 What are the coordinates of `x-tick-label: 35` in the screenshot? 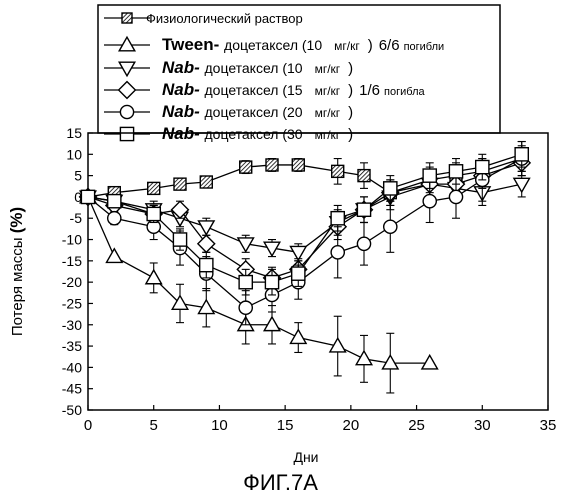 It's located at (548, 425).